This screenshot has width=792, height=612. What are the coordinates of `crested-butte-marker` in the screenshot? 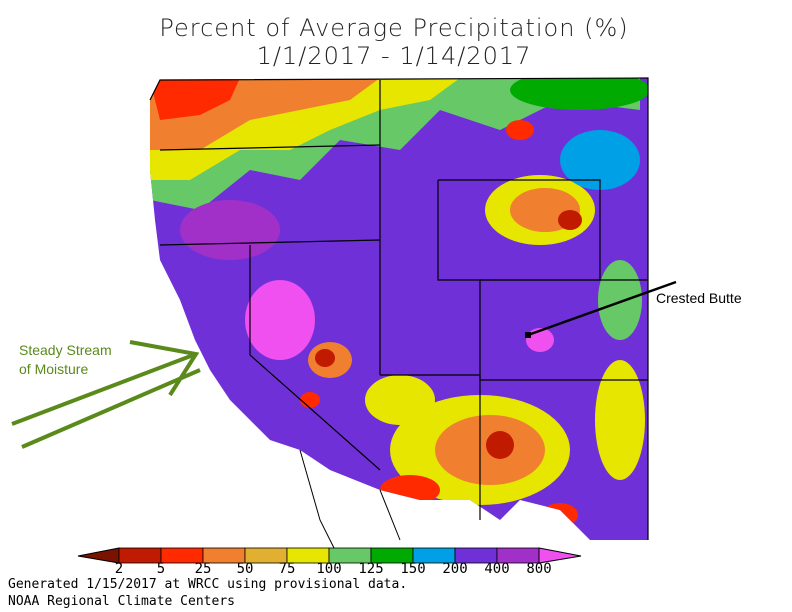 It's located at (528, 335).